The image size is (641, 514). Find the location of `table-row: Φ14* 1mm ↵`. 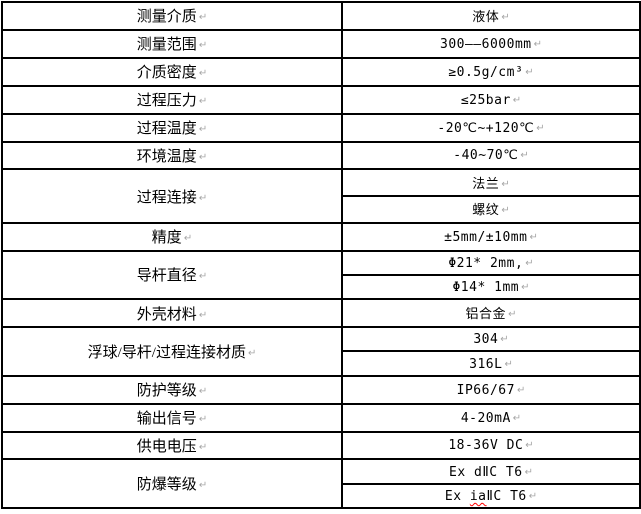

table-row: Φ14* 1mm ↵ is located at coordinates (321, 287).